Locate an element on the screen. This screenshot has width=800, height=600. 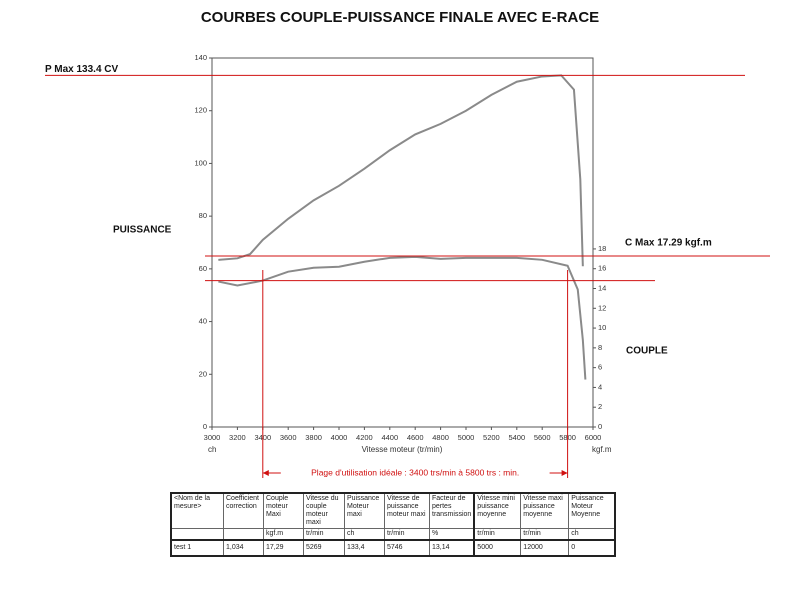
table-cell: kgf.m is located at coordinates (283, 534).